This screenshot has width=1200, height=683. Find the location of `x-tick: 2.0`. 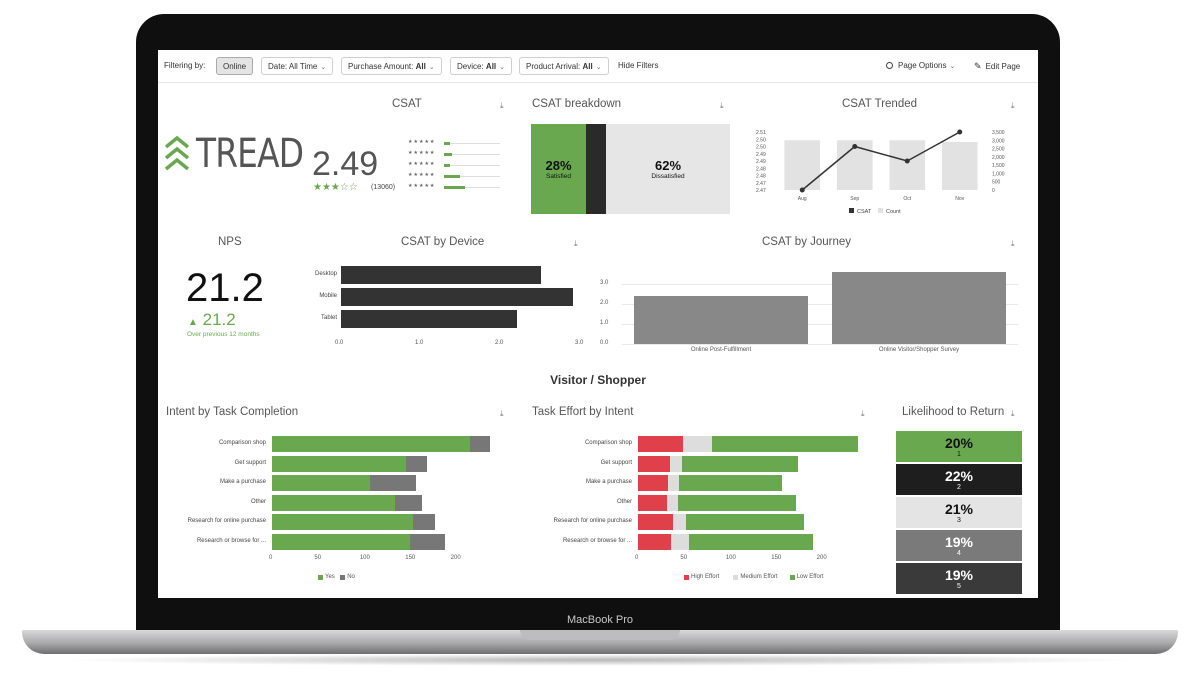

x-tick: 2.0 is located at coordinates (499, 343).